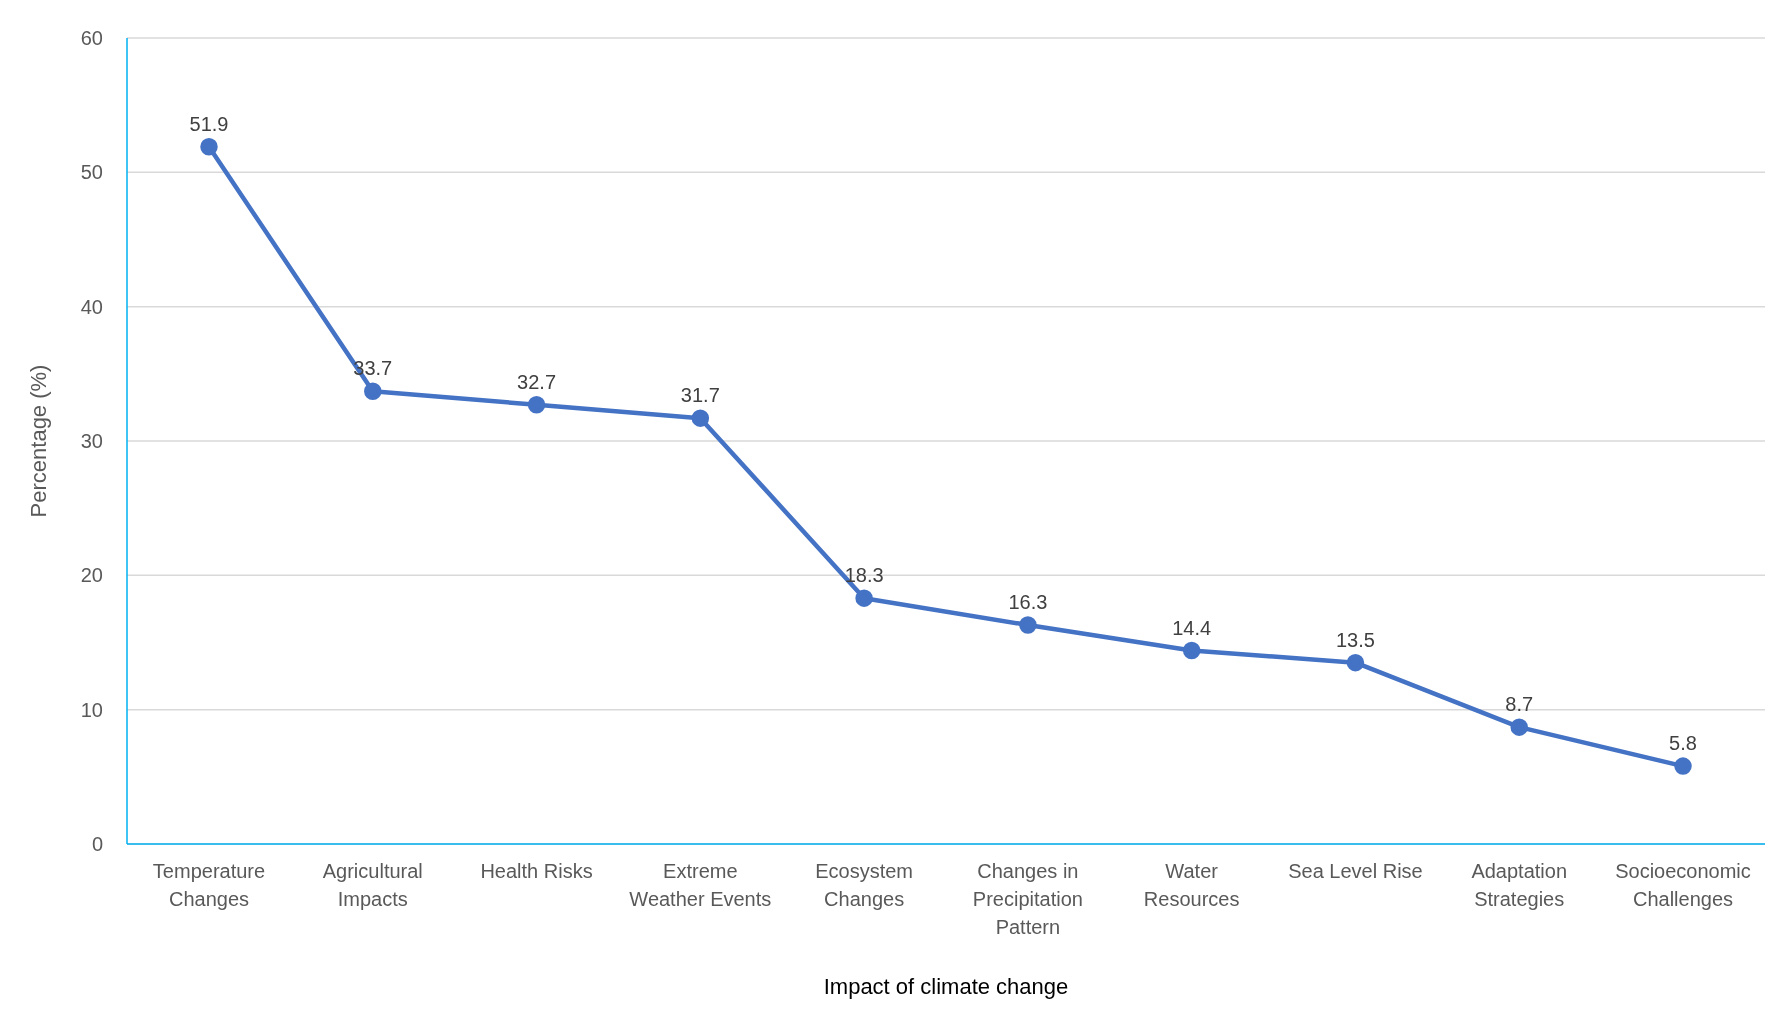 This screenshot has width=1782, height=1018. What do you see at coordinates (91, 709) in the screenshot?
I see `y-tick-label: 10` at bounding box center [91, 709].